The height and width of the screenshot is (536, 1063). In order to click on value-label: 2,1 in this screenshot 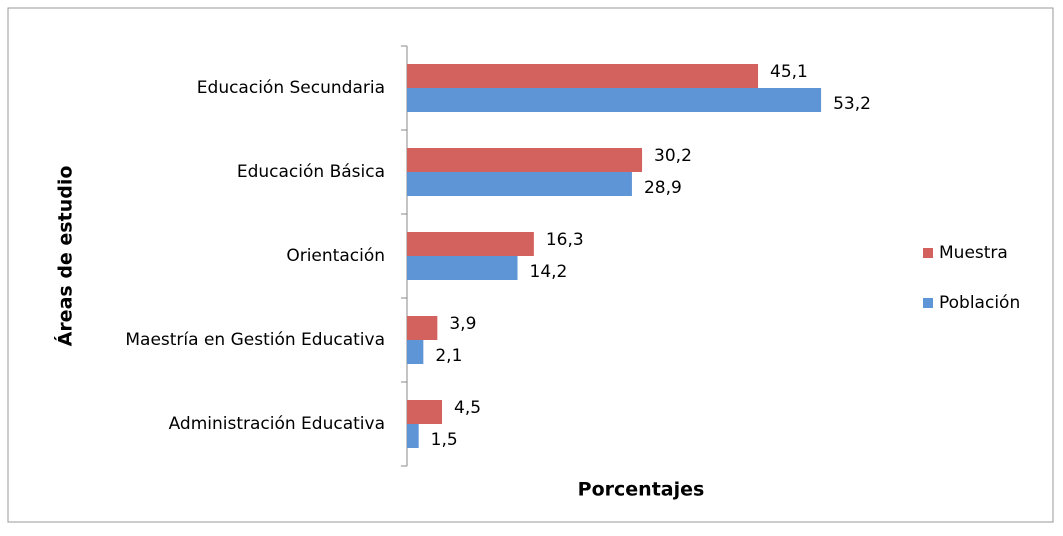, I will do `click(448, 356)`.